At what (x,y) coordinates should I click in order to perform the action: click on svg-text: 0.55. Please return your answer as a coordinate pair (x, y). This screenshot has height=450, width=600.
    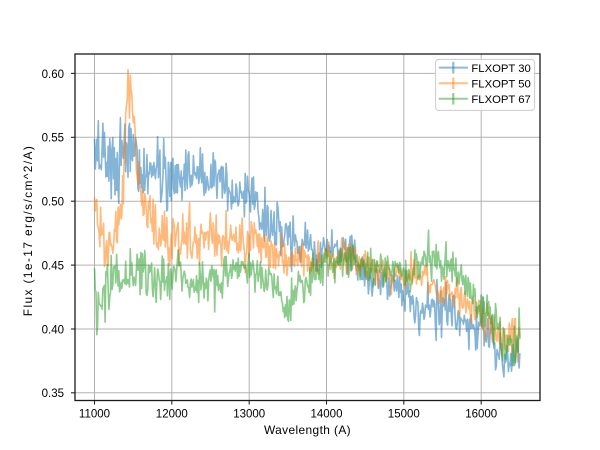
    Looking at the image, I should click on (53, 139).